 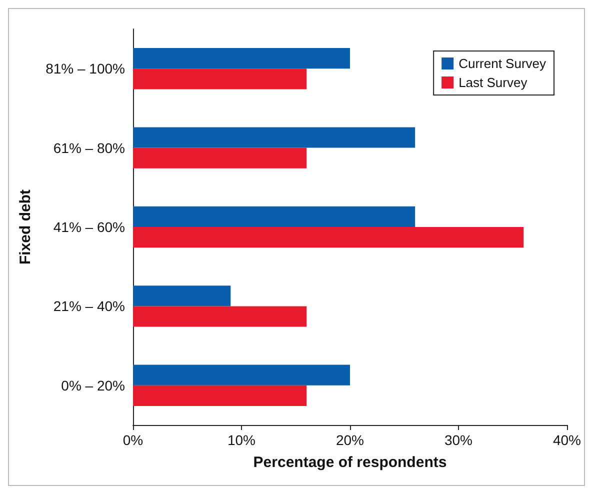 I want to click on y-tick-label: 0% – 20%, so click(x=93, y=385).